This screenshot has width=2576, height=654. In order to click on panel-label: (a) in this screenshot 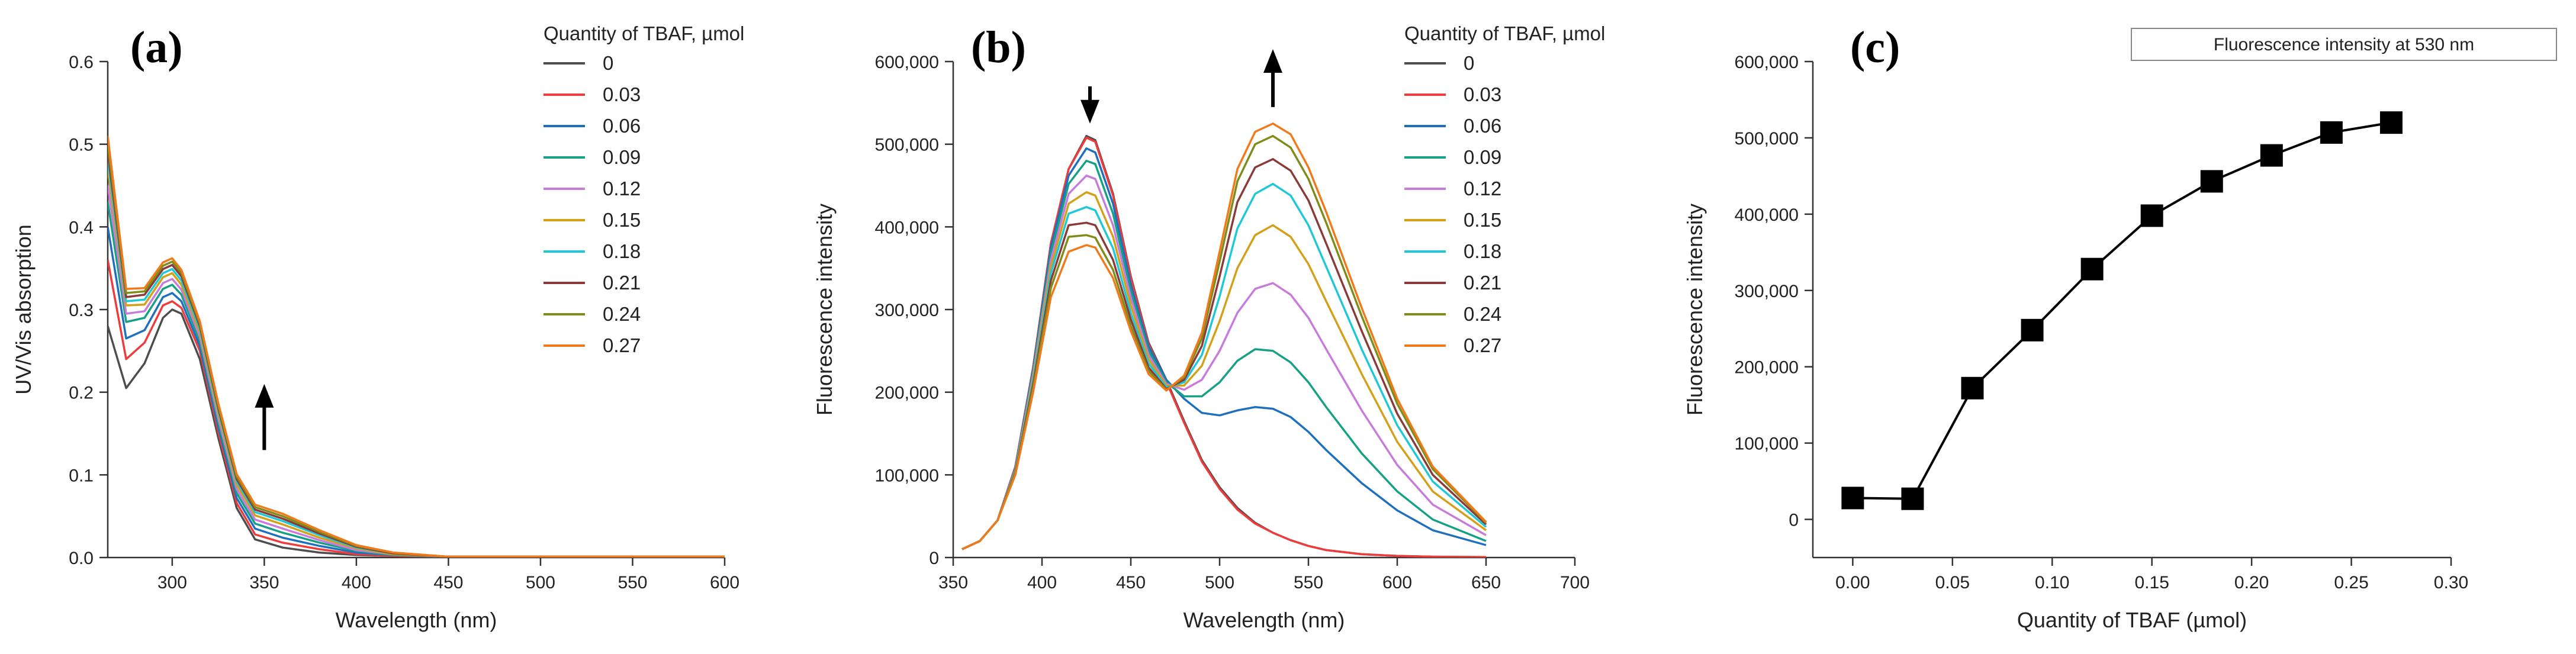, I will do `click(157, 47)`.